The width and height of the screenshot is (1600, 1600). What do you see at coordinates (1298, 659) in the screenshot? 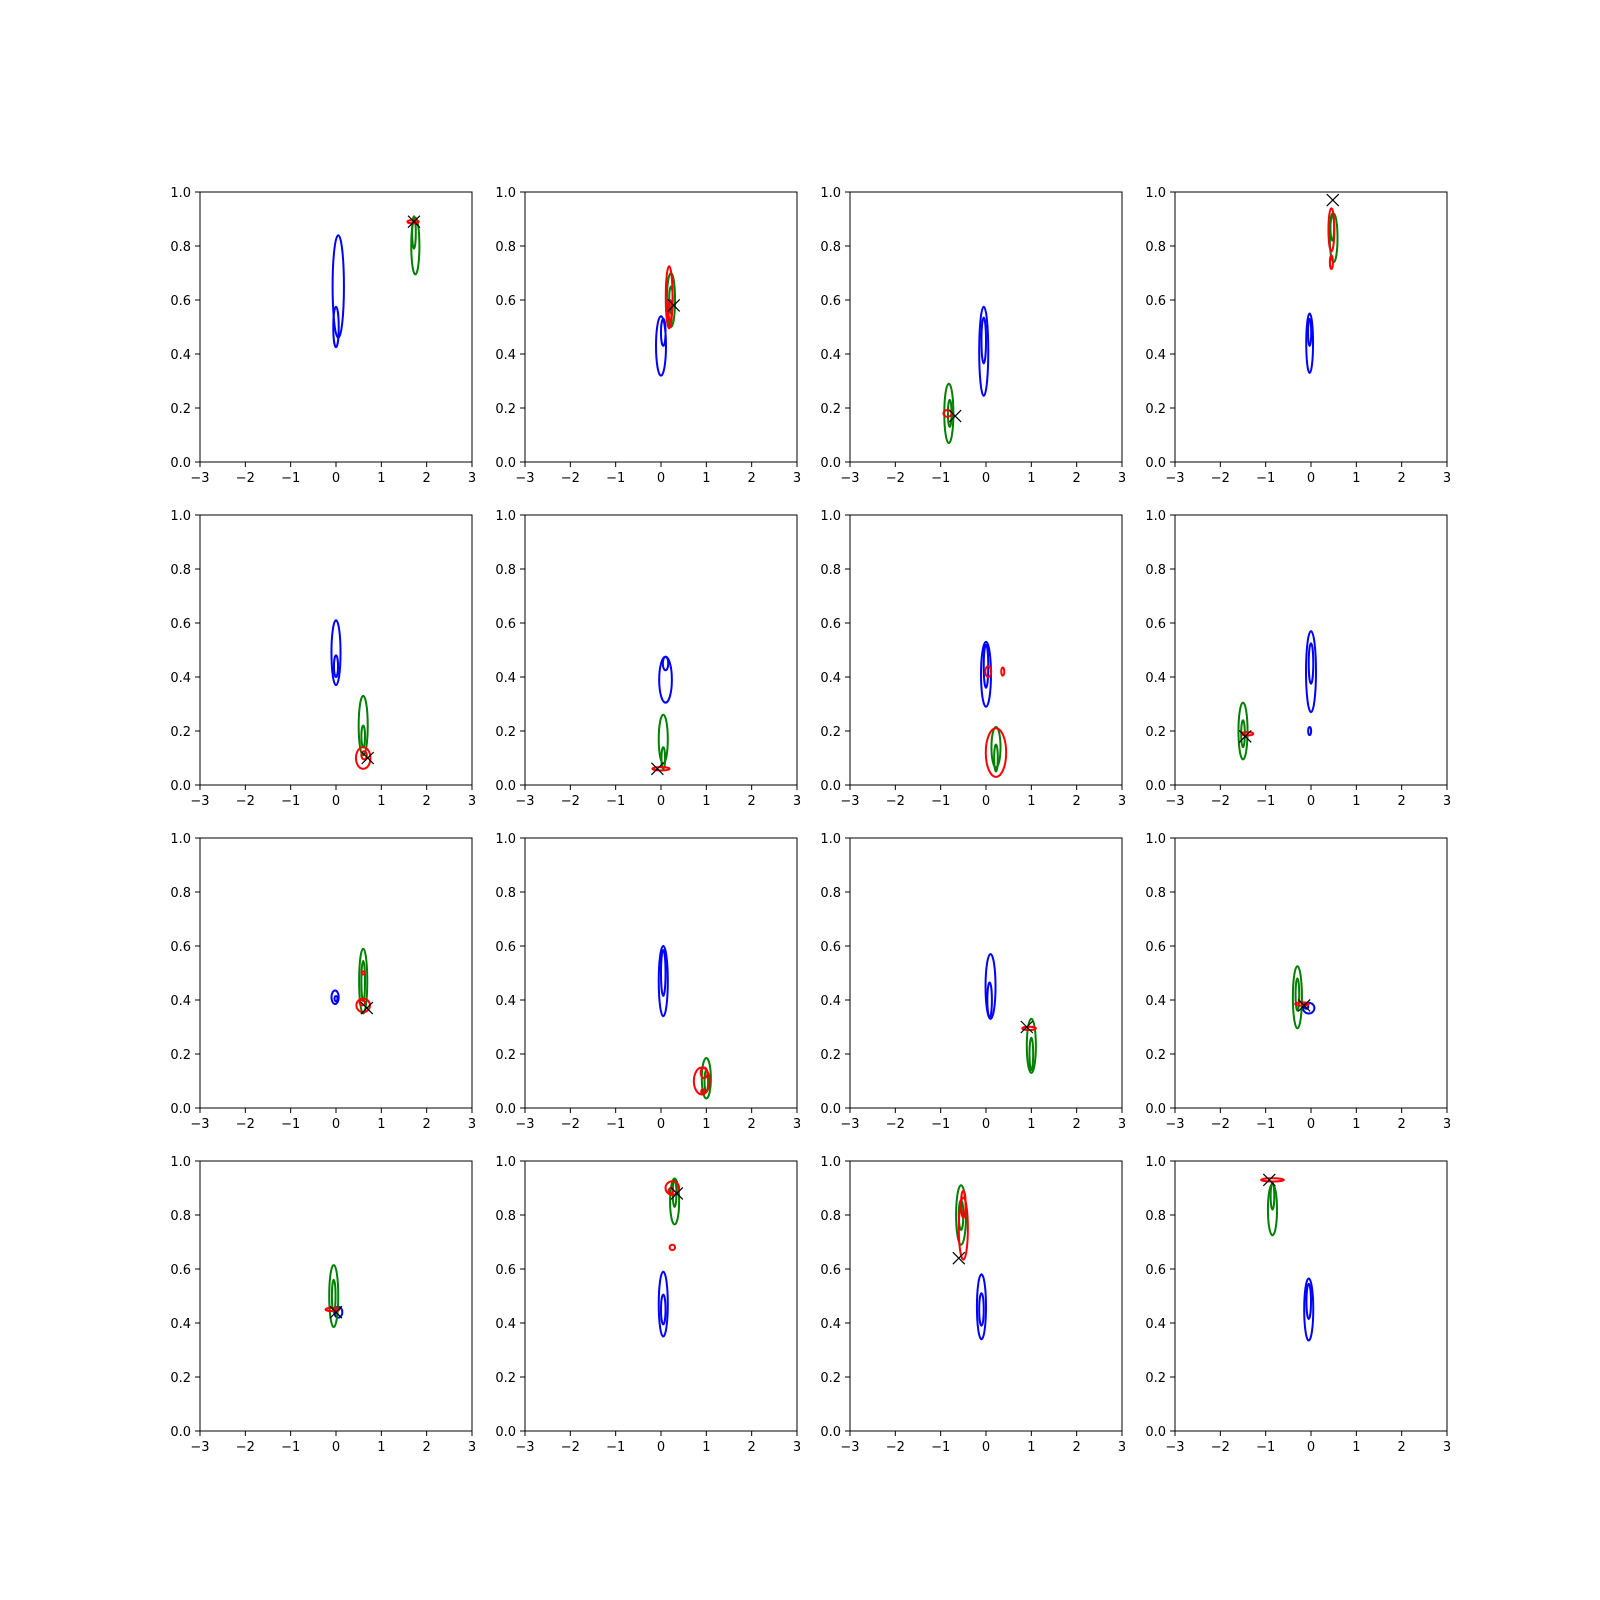
I see `subplot-8: −3 −2 −1 0 1 2 3 0.0 0.2 0.4 0.6 0.8 1.0` at bounding box center [1298, 659].